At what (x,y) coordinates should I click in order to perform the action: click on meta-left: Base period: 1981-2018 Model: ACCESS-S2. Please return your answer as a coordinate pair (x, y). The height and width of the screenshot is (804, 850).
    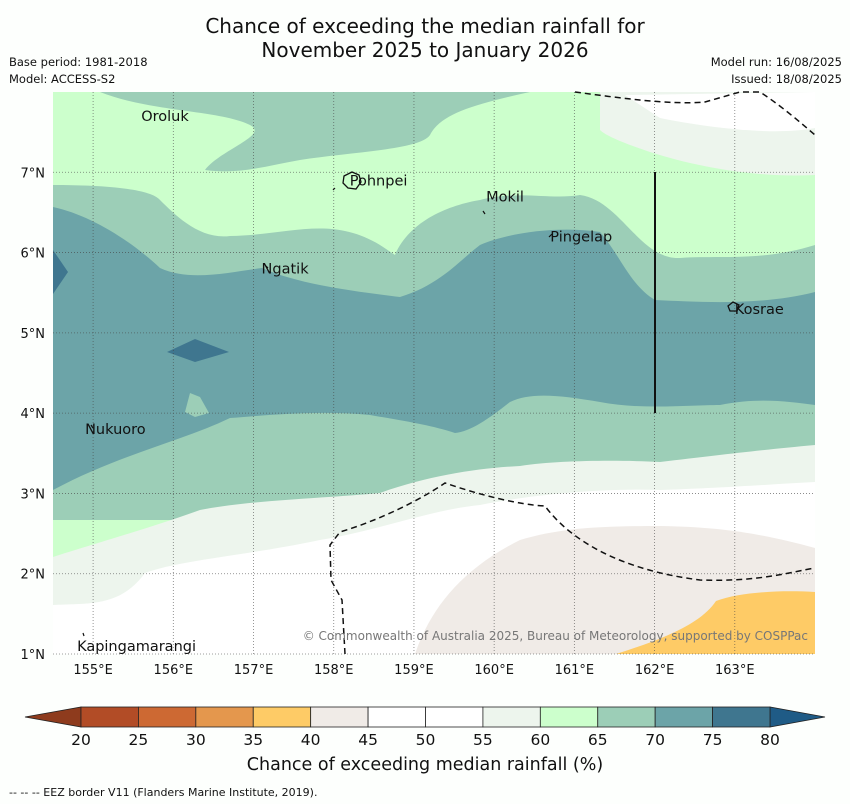
    Looking at the image, I should click on (78, 71).